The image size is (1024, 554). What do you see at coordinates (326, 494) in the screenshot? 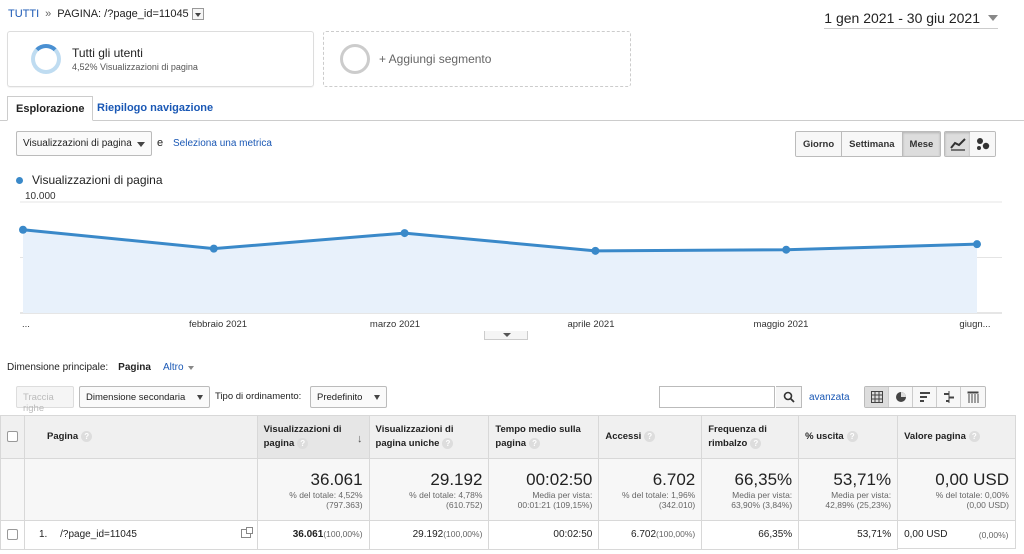
I see `total-sub1: % del totale: 4,52%` at bounding box center [326, 494].